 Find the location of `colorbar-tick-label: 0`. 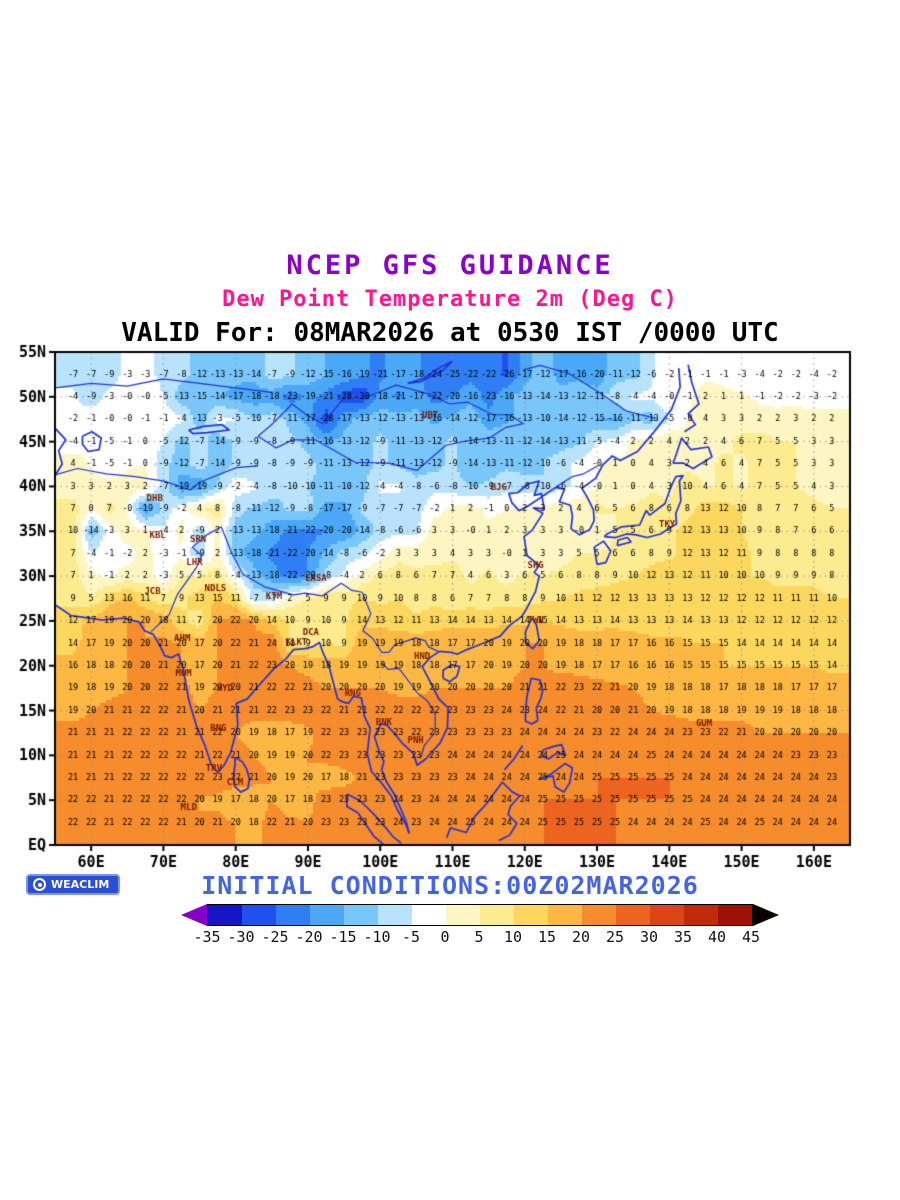

colorbar-tick-label: 0 is located at coordinates (445, 937).